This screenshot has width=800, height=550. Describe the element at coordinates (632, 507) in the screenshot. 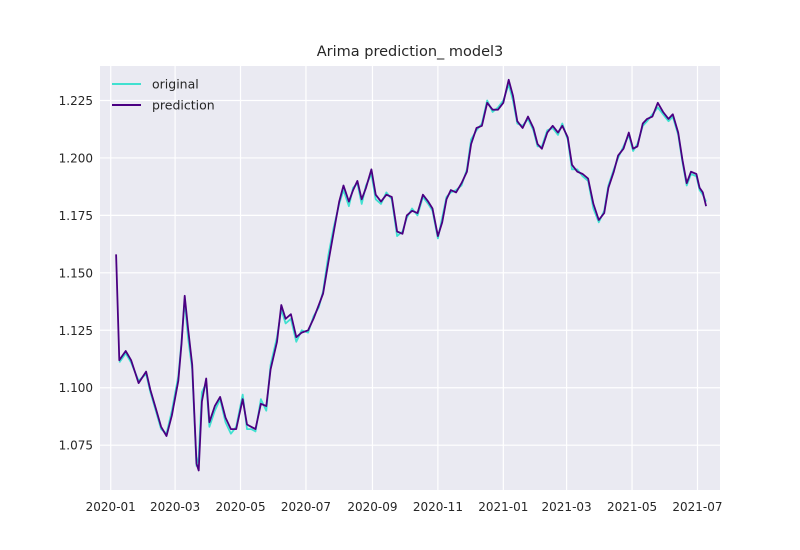

I see `x-tick-label: 2021-05` at that location.